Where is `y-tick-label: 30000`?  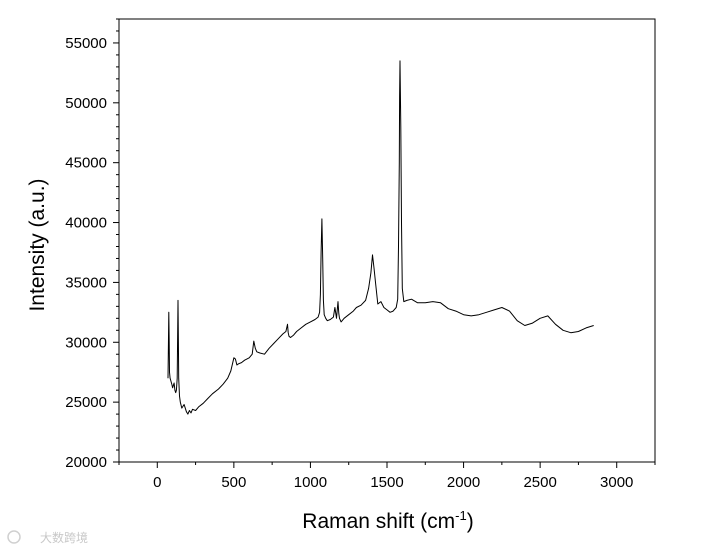
y-tick-label: 30000 is located at coordinates (86, 342).